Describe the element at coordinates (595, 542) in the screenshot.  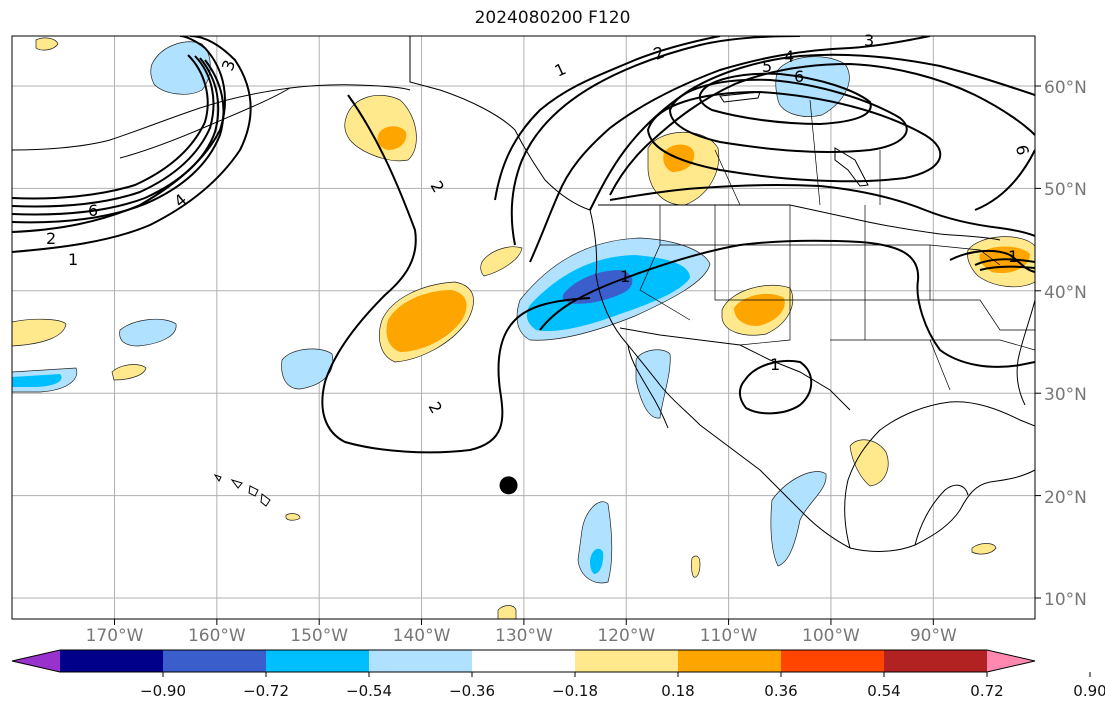
I see `anomaly-tropical-blue` at that location.